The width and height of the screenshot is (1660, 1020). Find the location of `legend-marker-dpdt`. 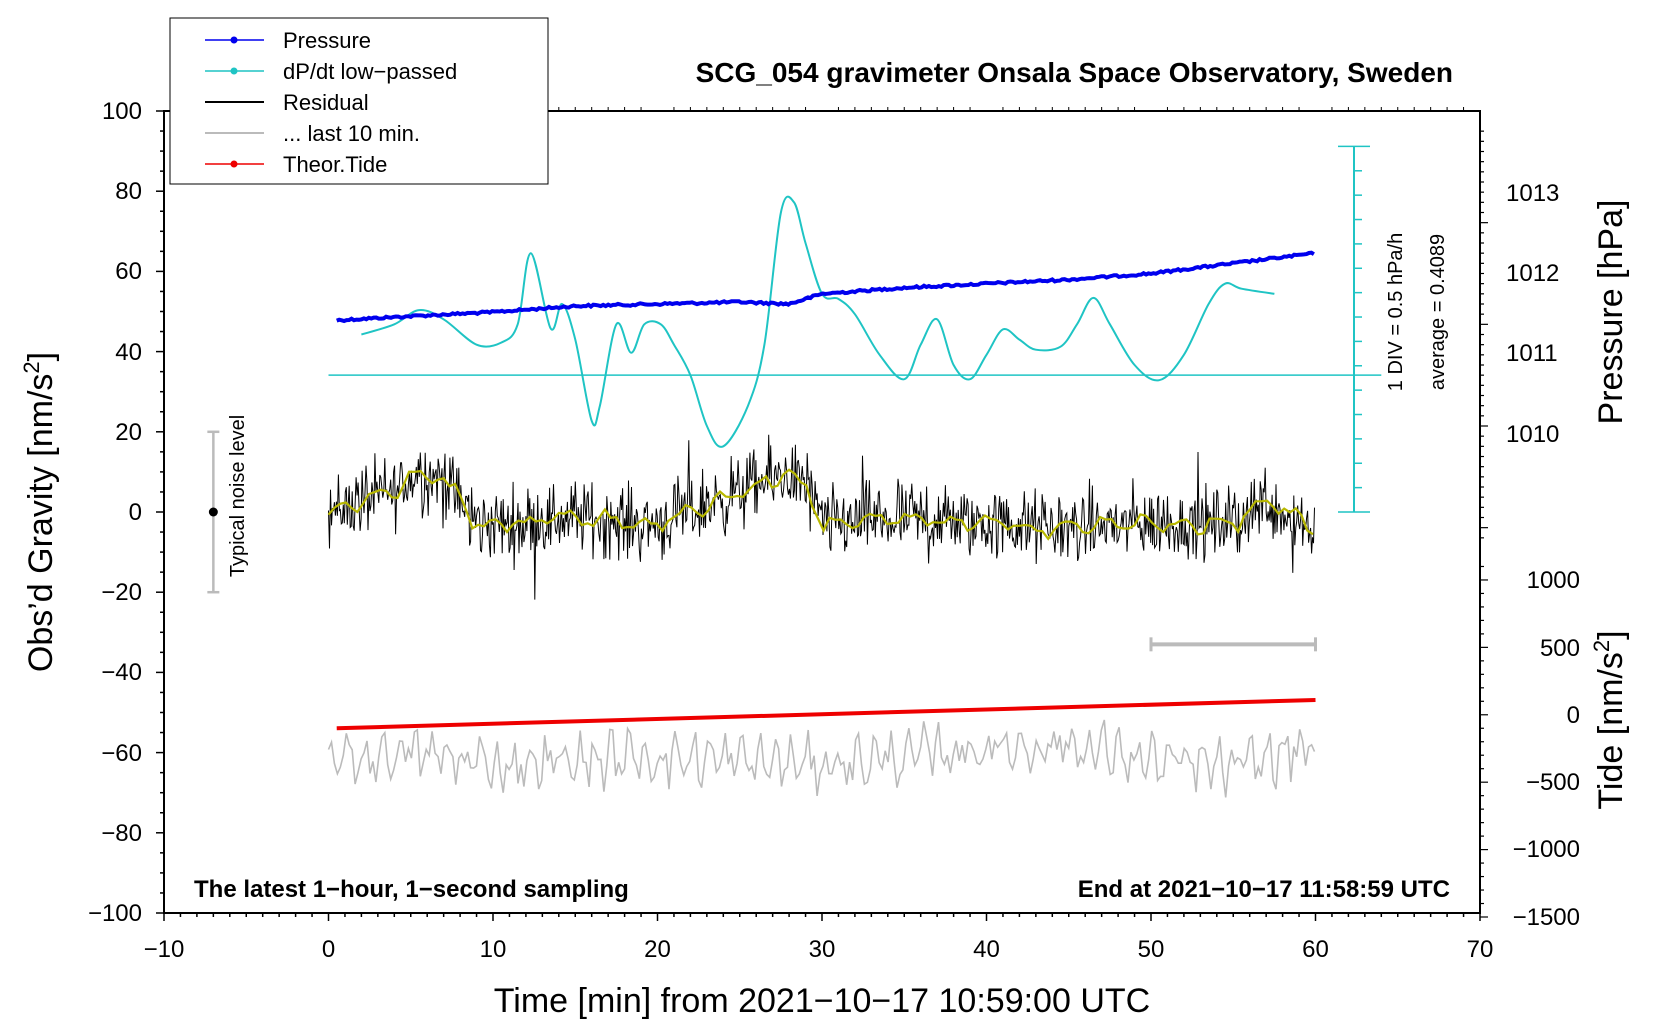

legend-marker-dpdt is located at coordinates (234, 71).